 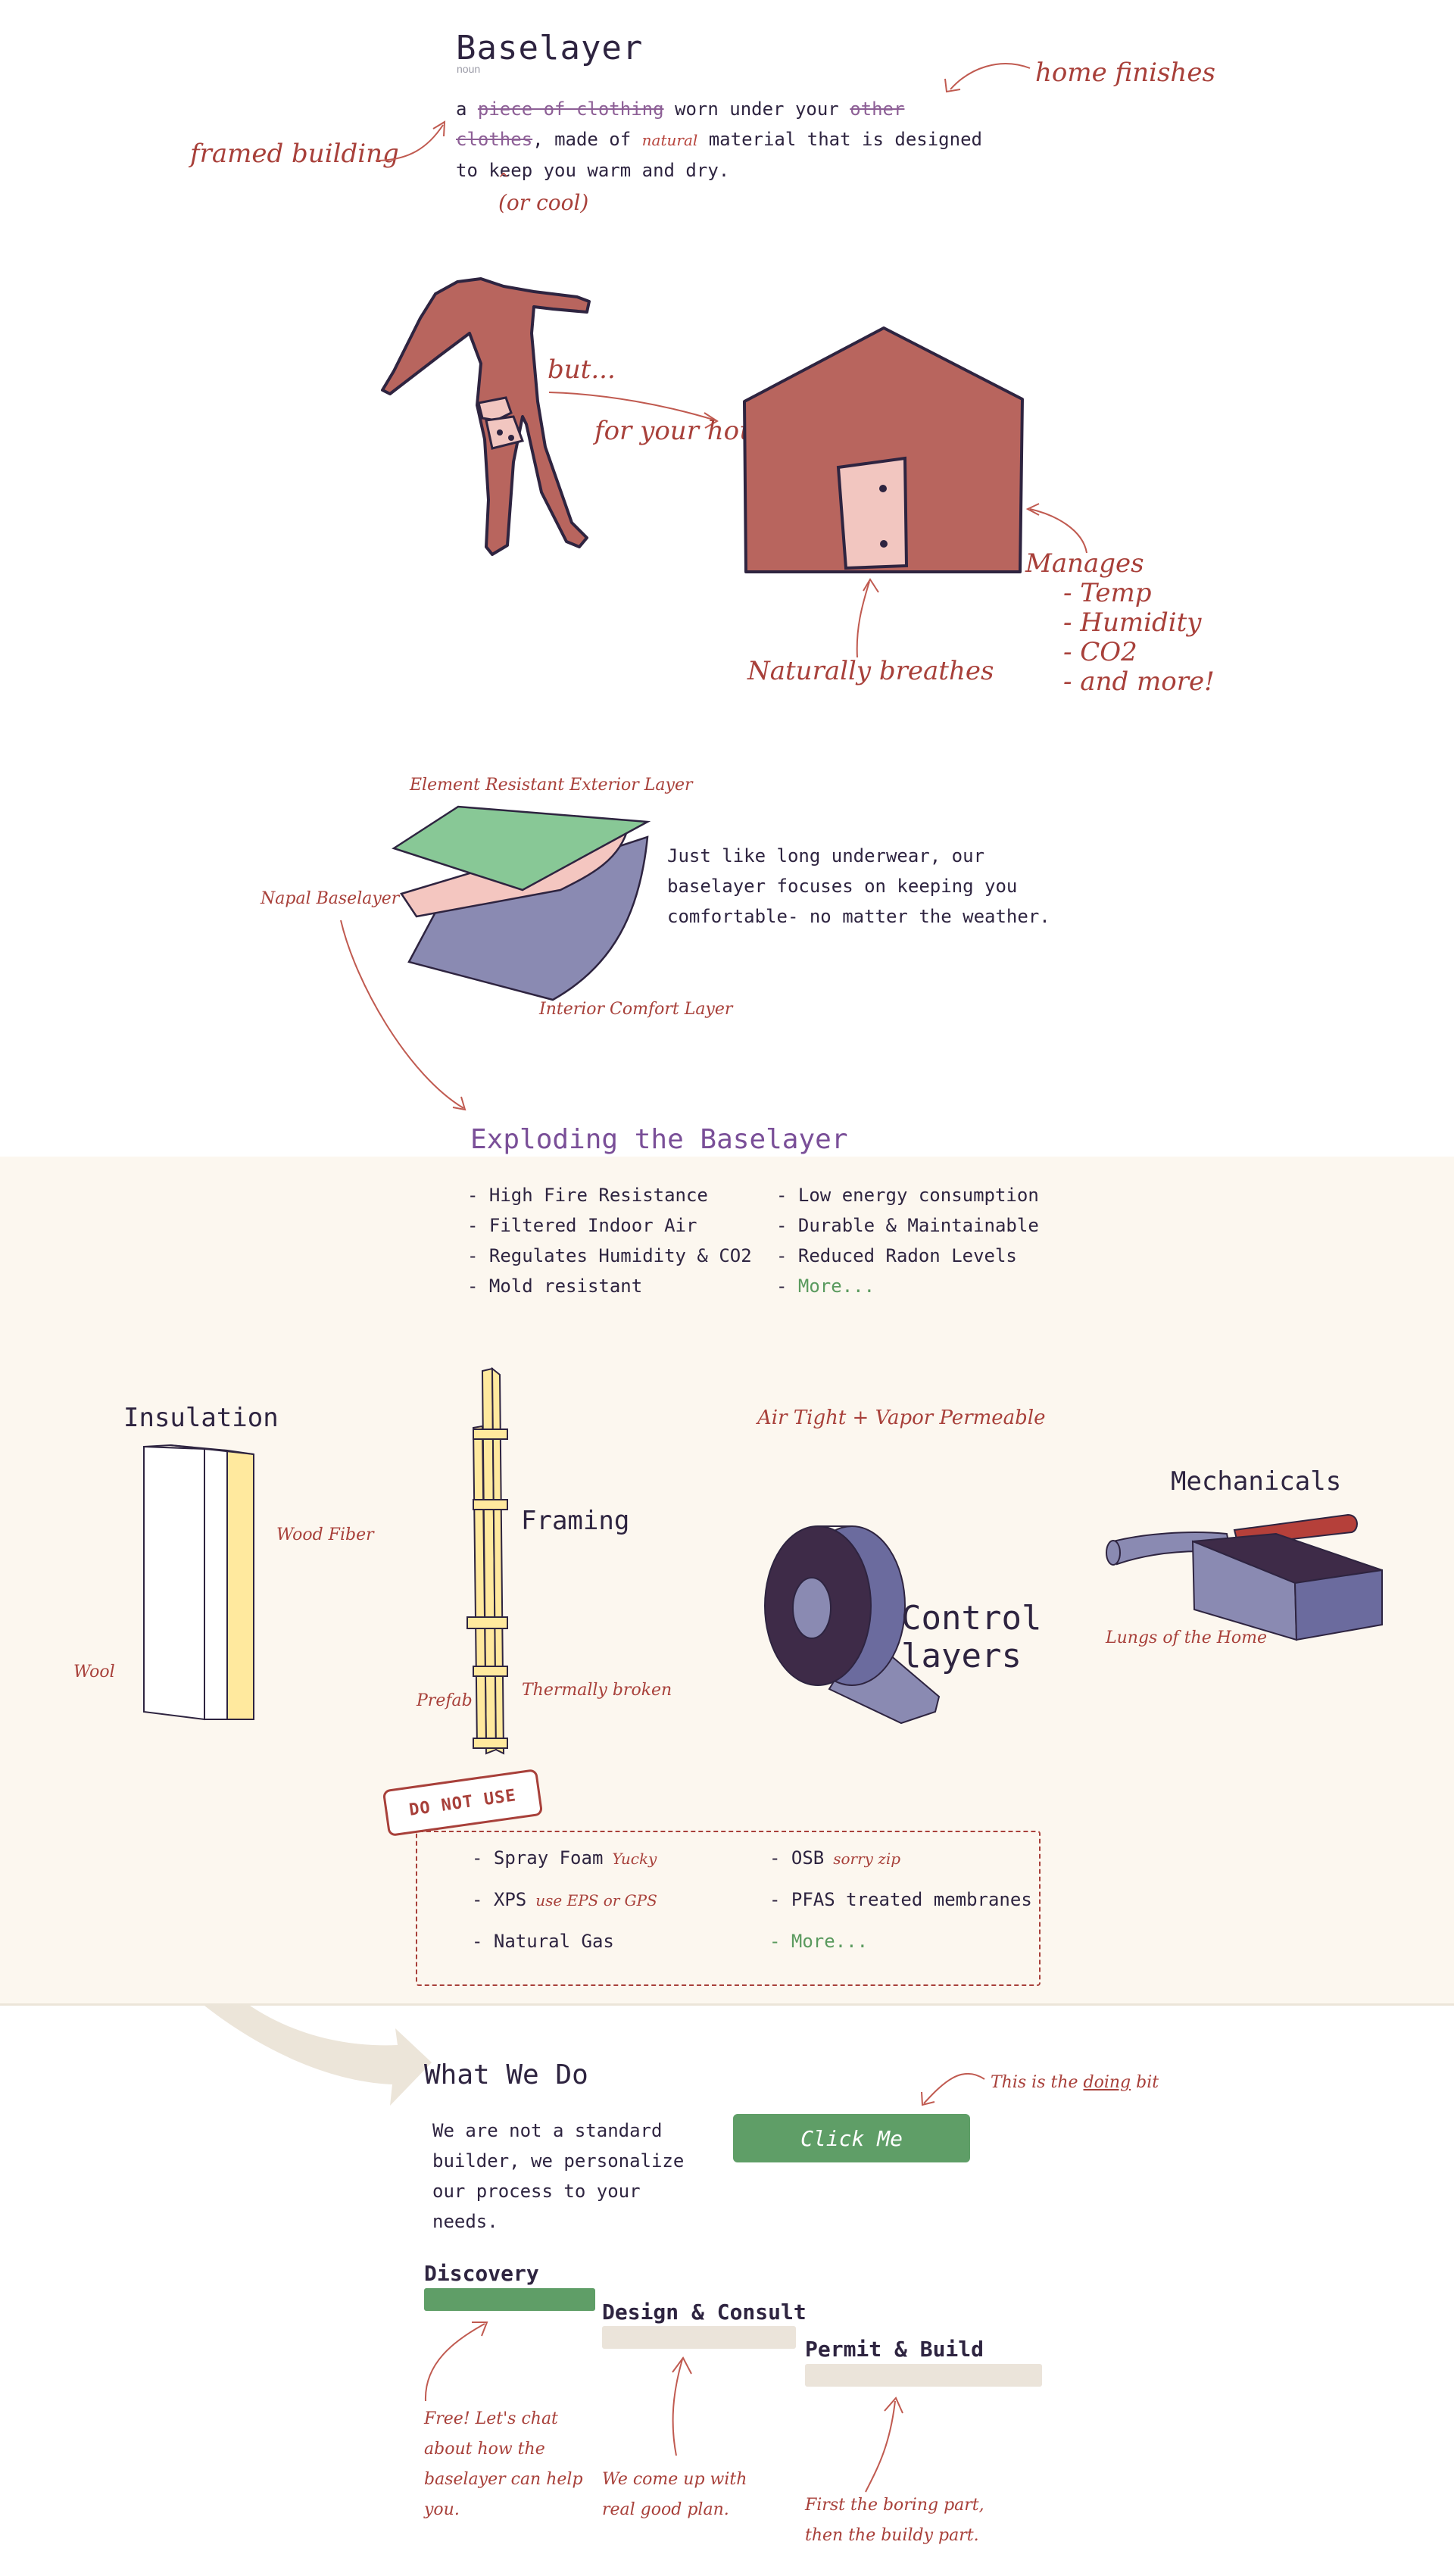 I want to click on dnu-item: - Natural Gas, so click(x=543, y=1942).